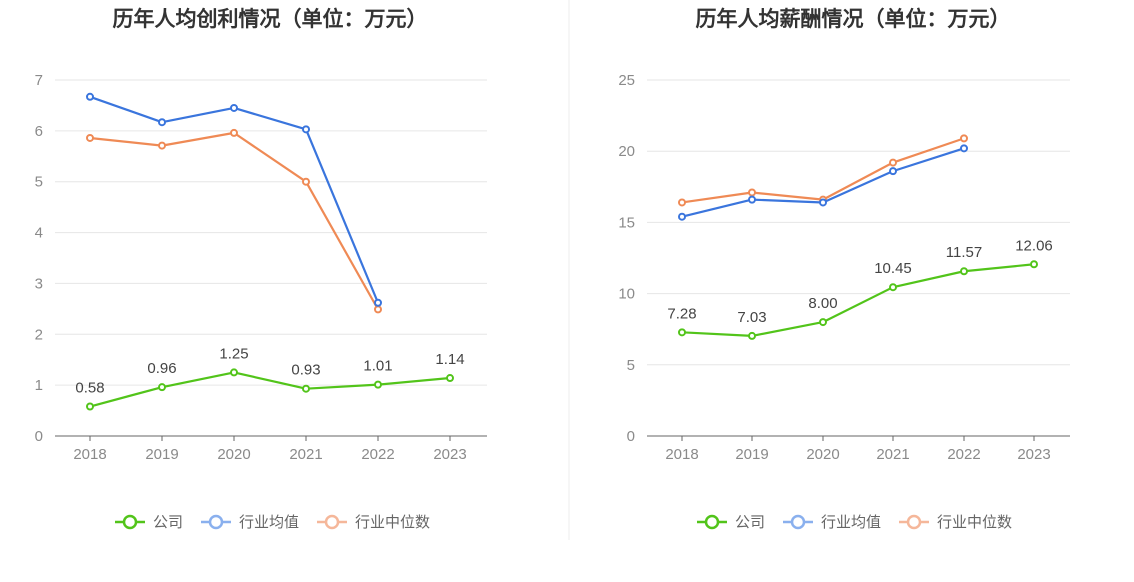 The width and height of the screenshot is (1134, 582). What do you see at coordinates (681, 313) in the screenshot?
I see `data-label: 7.28` at bounding box center [681, 313].